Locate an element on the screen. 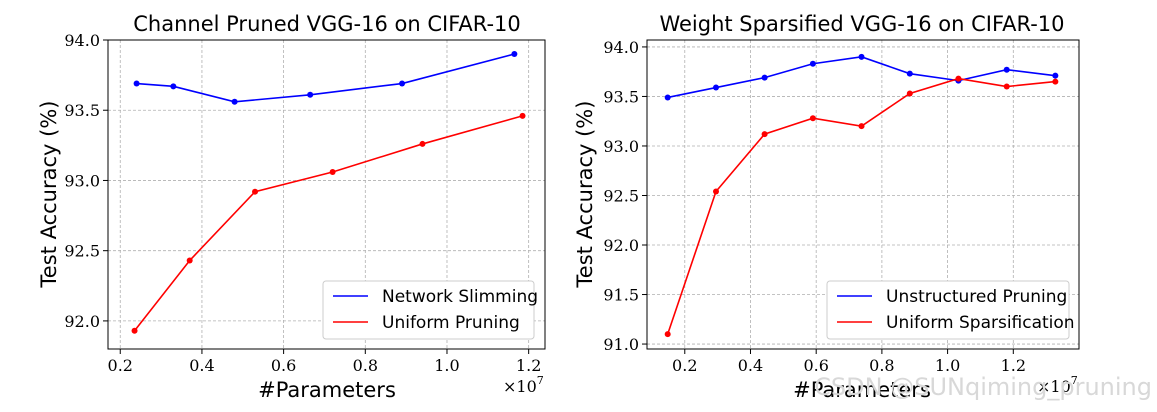 The width and height of the screenshot is (1157, 412). chart-left-x-tick-label: 1.0 is located at coordinates (446, 365).